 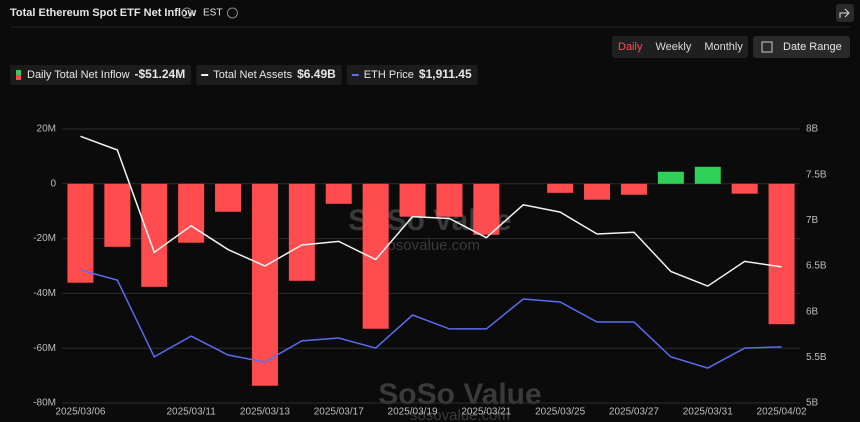 I want to click on x-tick-label: 2025/03/31, so click(x=708, y=412).